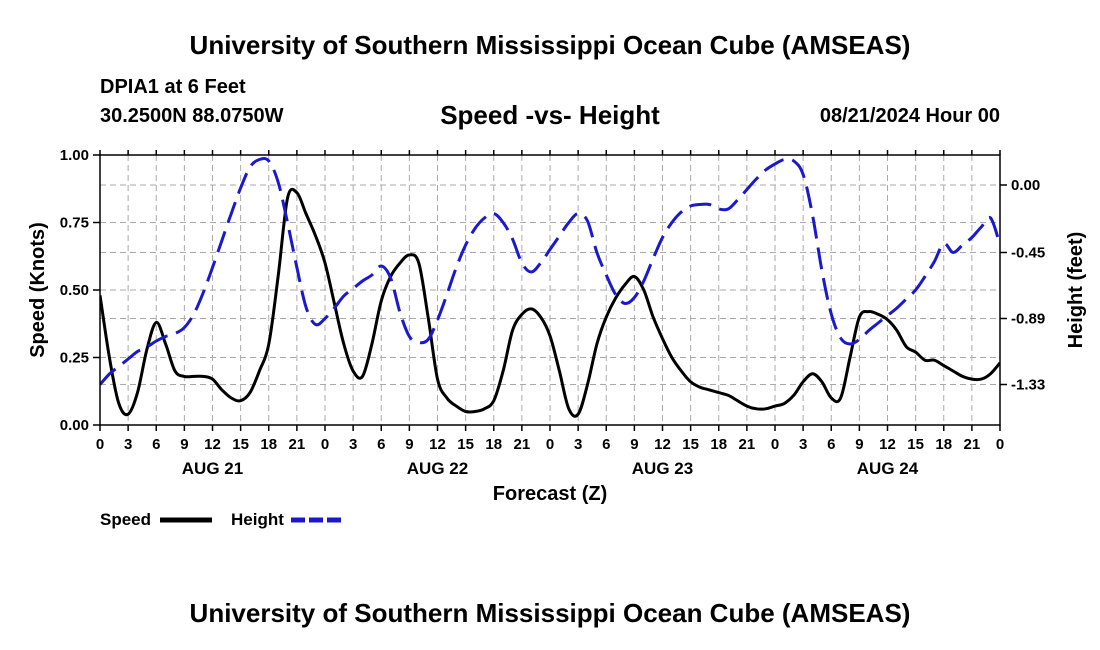 This screenshot has width=1100, height=650. I want to click on coordinates-label: 30.2500N 88.0750W, so click(192, 116).